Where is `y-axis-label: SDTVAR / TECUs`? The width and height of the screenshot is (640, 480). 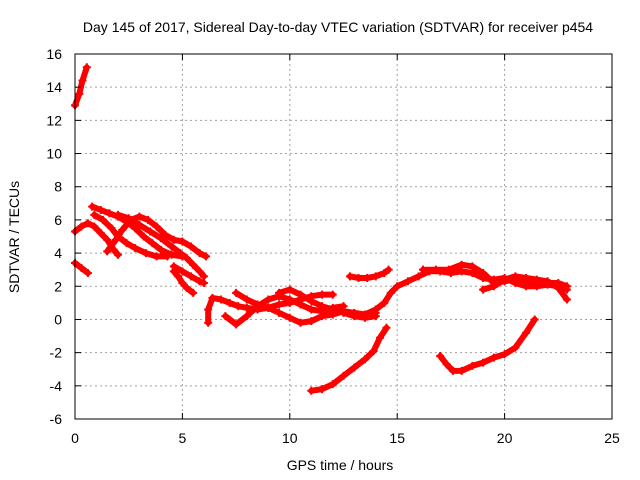 y-axis-label: SDTVAR / TECUs is located at coordinates (14, 237).